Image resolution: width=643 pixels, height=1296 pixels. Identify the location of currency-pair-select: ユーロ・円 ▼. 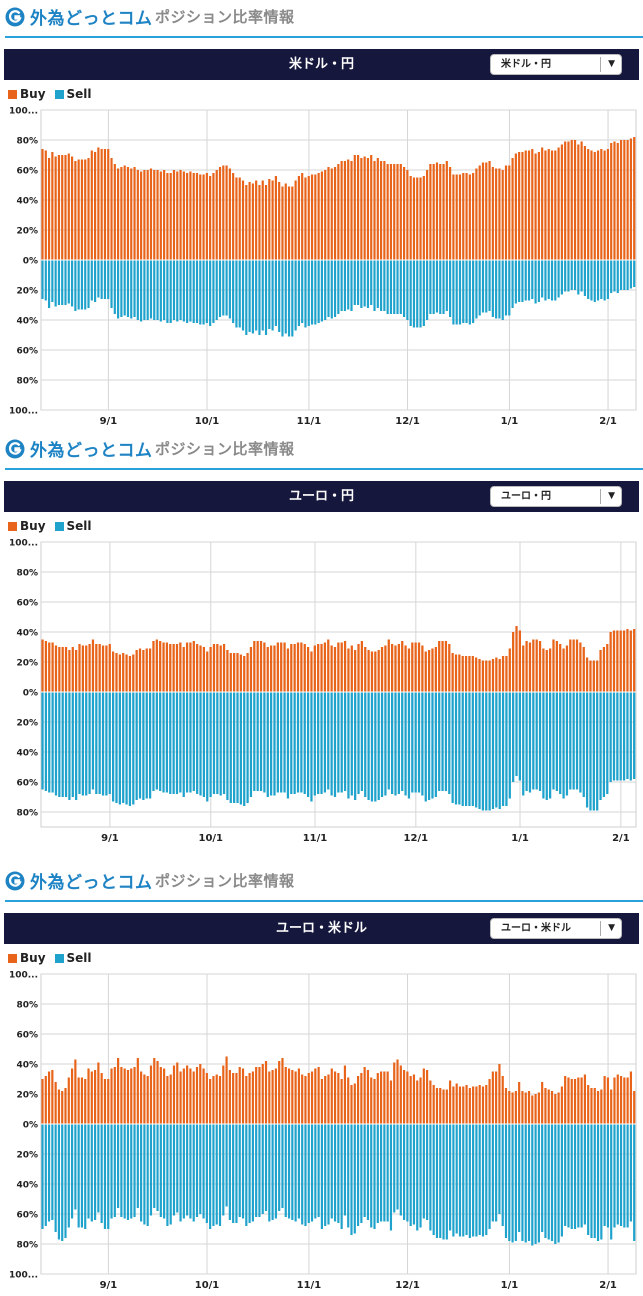
(556, 496).